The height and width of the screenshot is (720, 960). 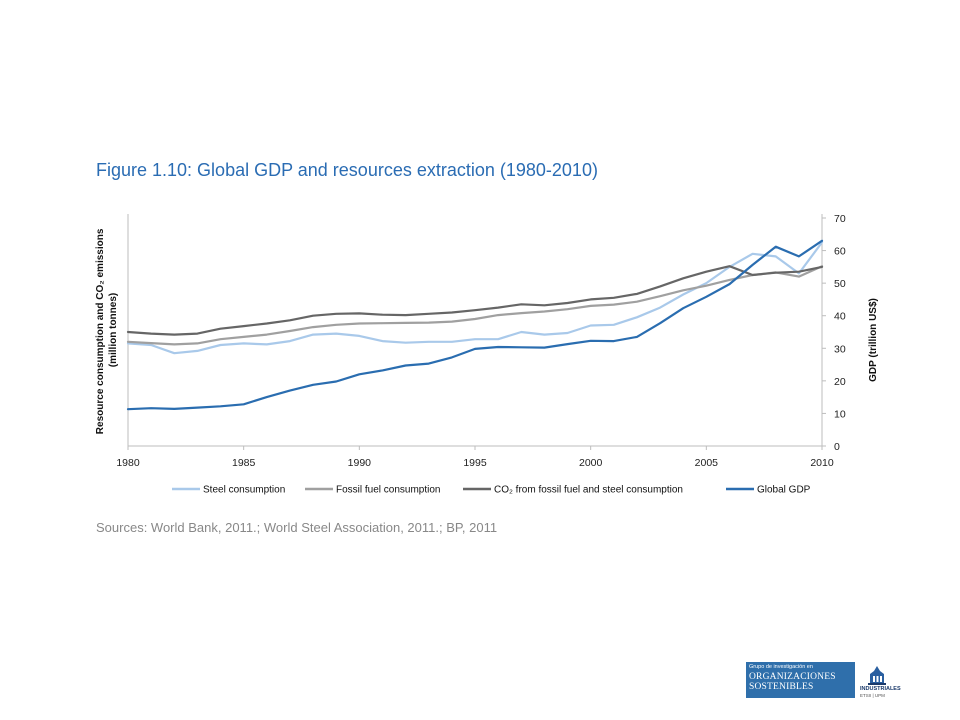 What do you see at coordinates (872, 695) in the screenshot?
I see `logo-mark-sub: ETSII | UPM` at bounding box center [872, 695].